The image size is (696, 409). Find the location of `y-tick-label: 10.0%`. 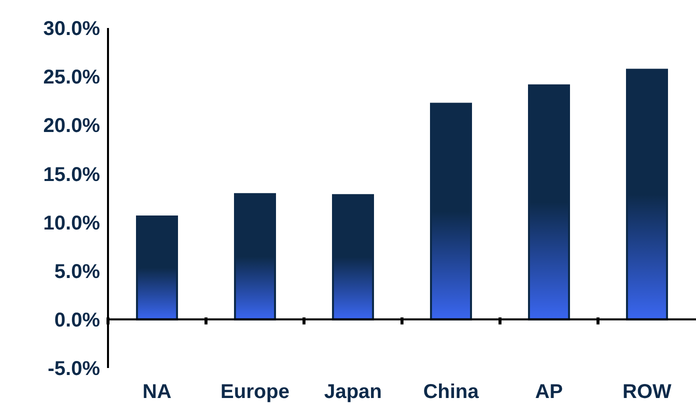

y-tick-label: 10.0% is located at coordinates (71, 223).